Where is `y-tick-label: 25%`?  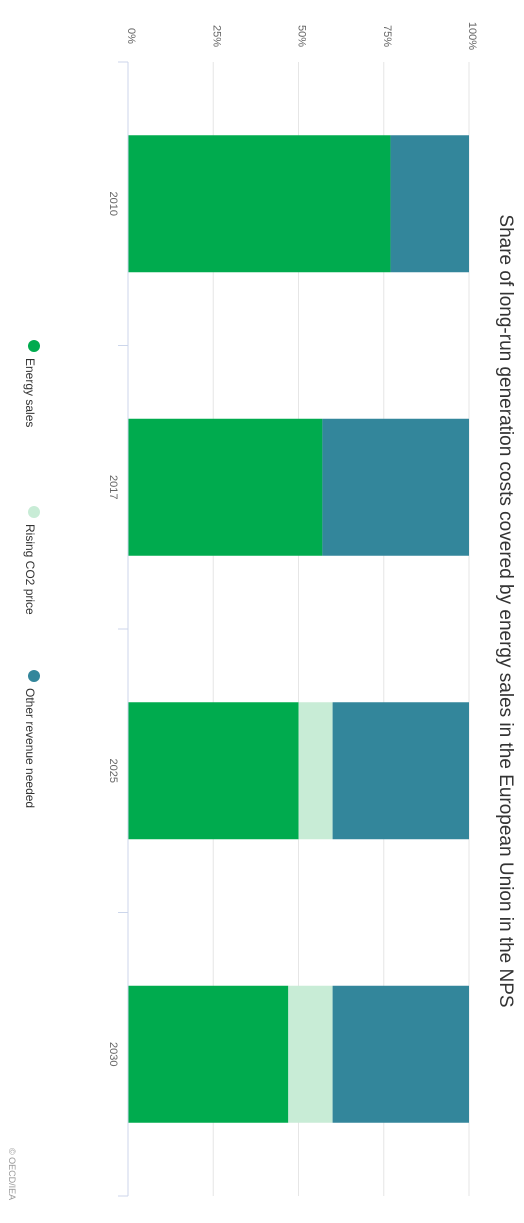
y-tick-label: 25% is located at coordinates (216, 36).